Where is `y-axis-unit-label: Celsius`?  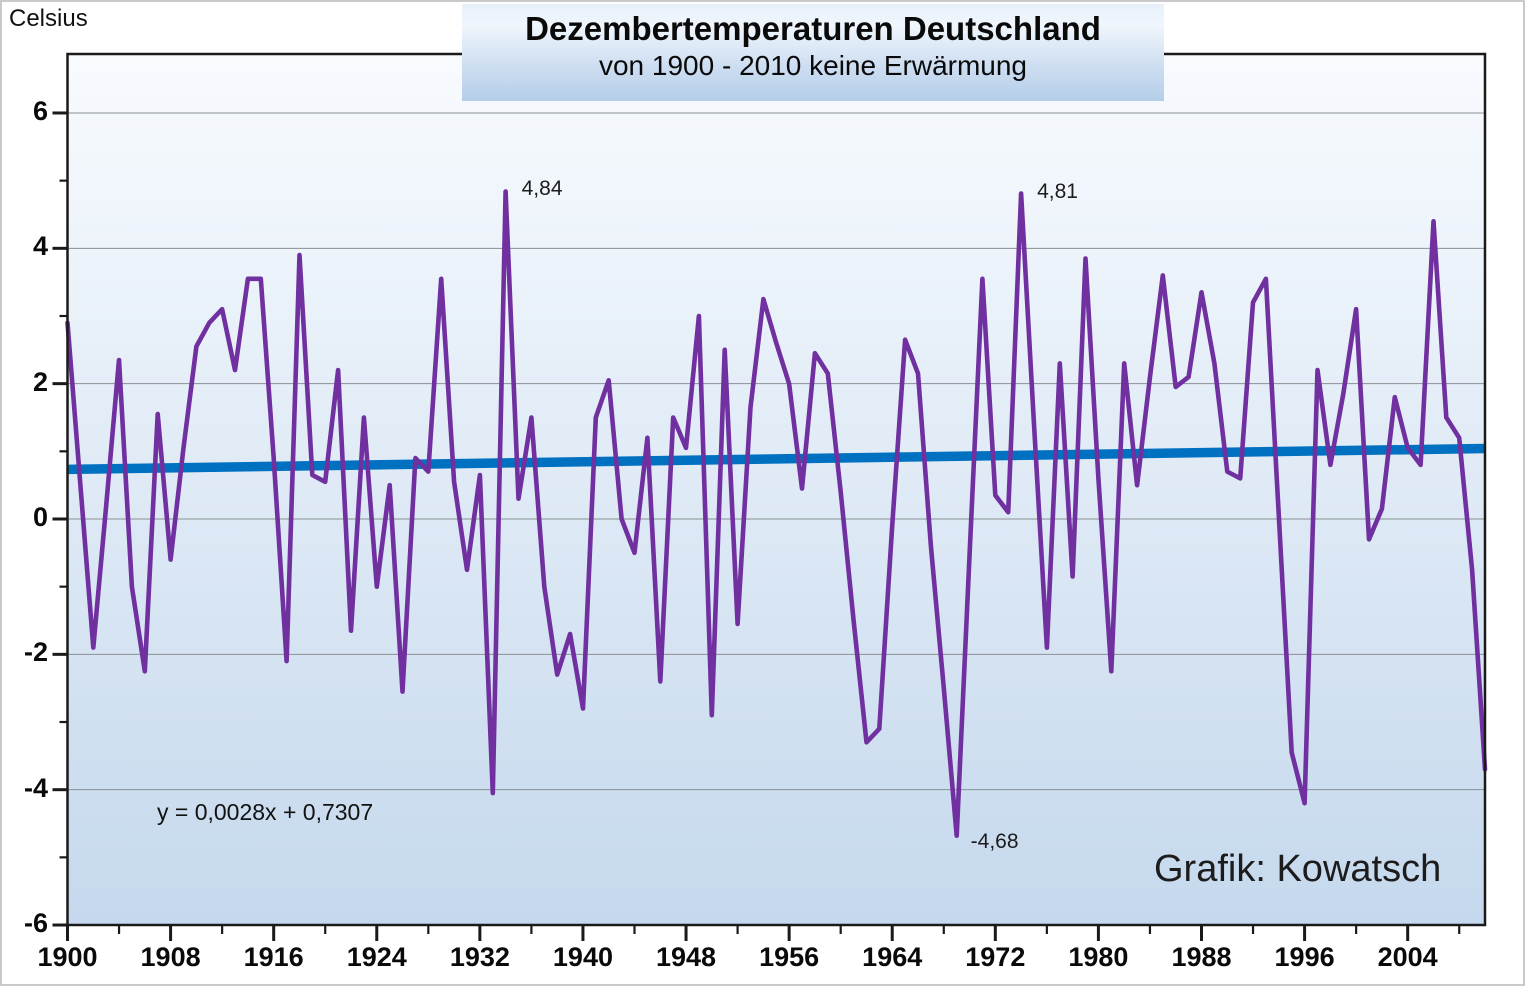
y-axis-unit-label: Celsius is located at coordinates (48, 18).